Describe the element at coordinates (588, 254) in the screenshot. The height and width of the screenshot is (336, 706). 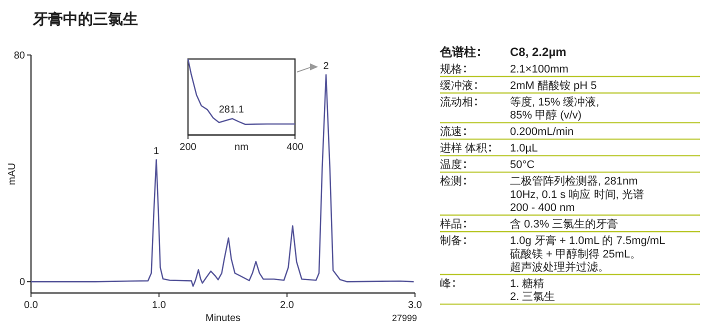
I see `text: 1.0g 牙膏 + 1.0mL 的 7.5mg/mL 硫酸镁 + 甲醇制得 25mL。超声波处理并过滤。` at that location.